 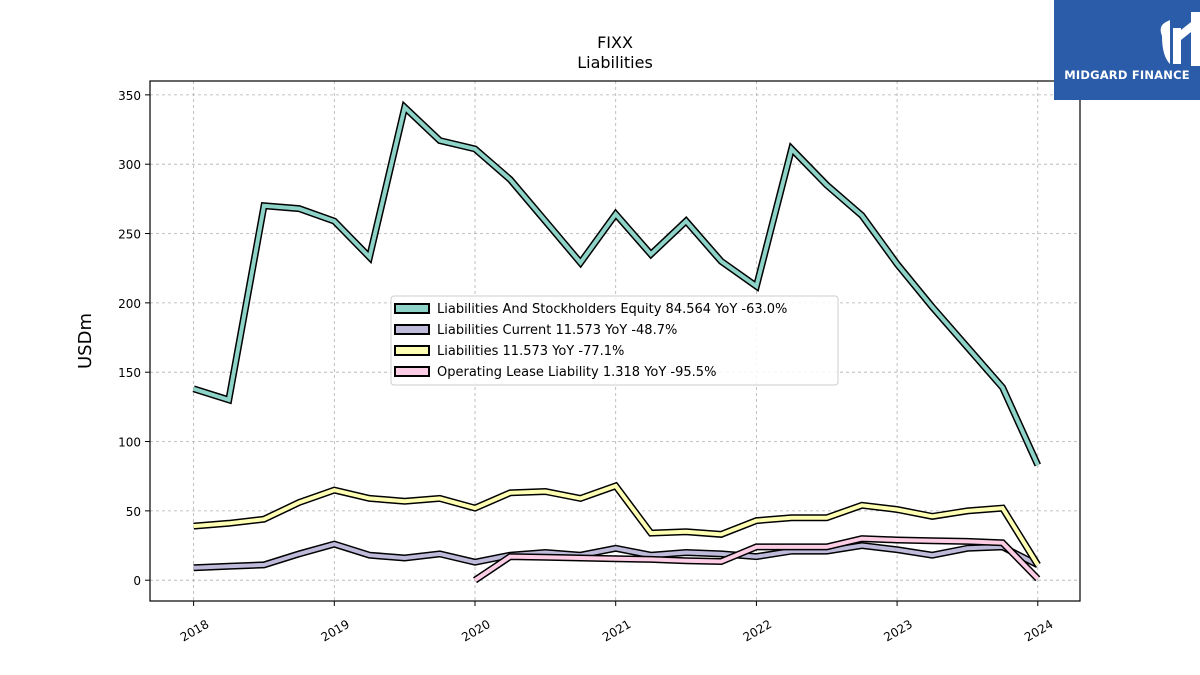 I want to click on x-tick-label: 2022, so click(x=757, y=630).